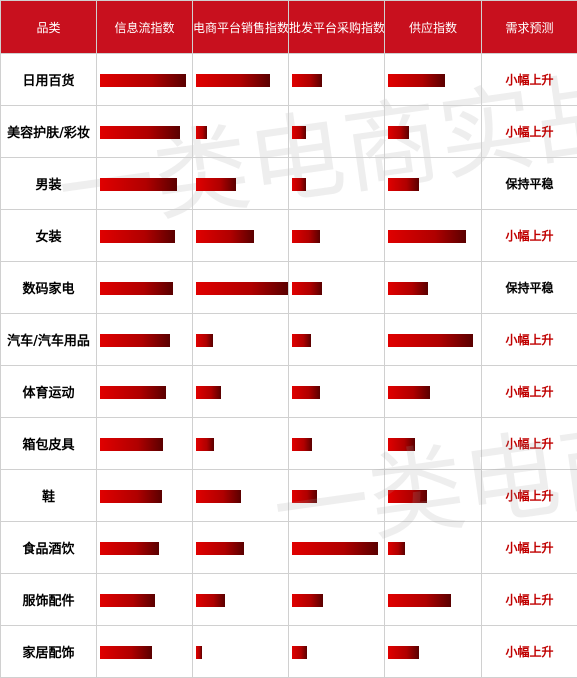  What do you see at coordinates (49, 444) in the screenshot?
I see `category-cell: 箱包皮具` at bounding box center [49, 444].